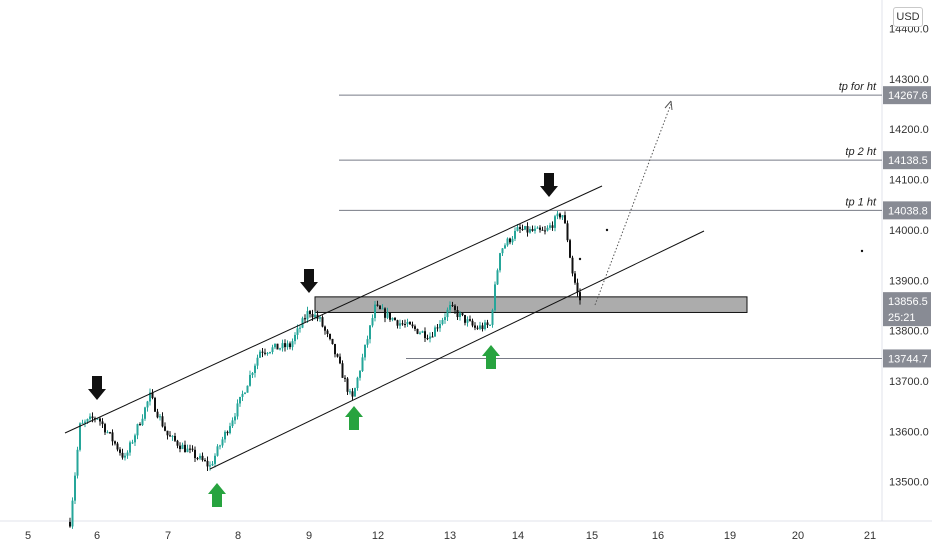 The image size is (932, 550). I want to click on zone-layer, so click(531, 304).